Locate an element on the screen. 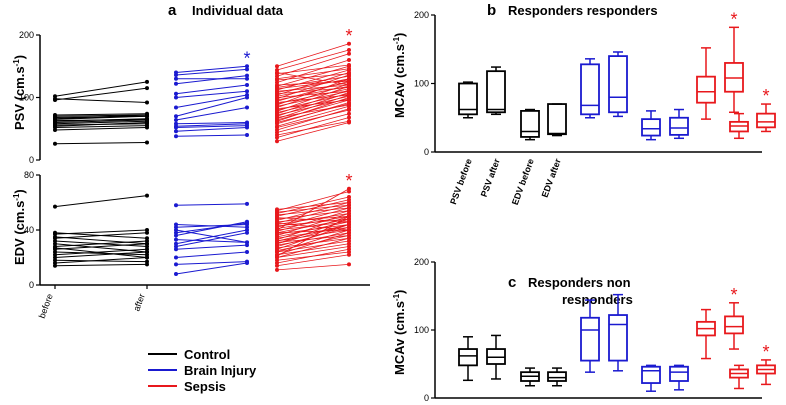  panel-c-tick-label: 0 is located at coordinates (426, 398).